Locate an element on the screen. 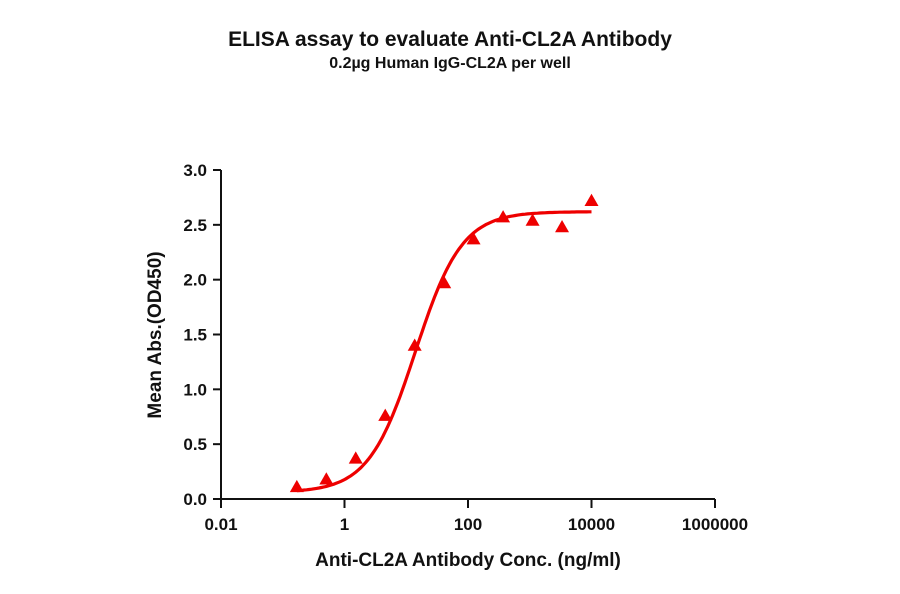 Image resolution: width=900 pixels, height=594 pixels. y-tick-label: 3.0 is located at coordinates (195, 170).